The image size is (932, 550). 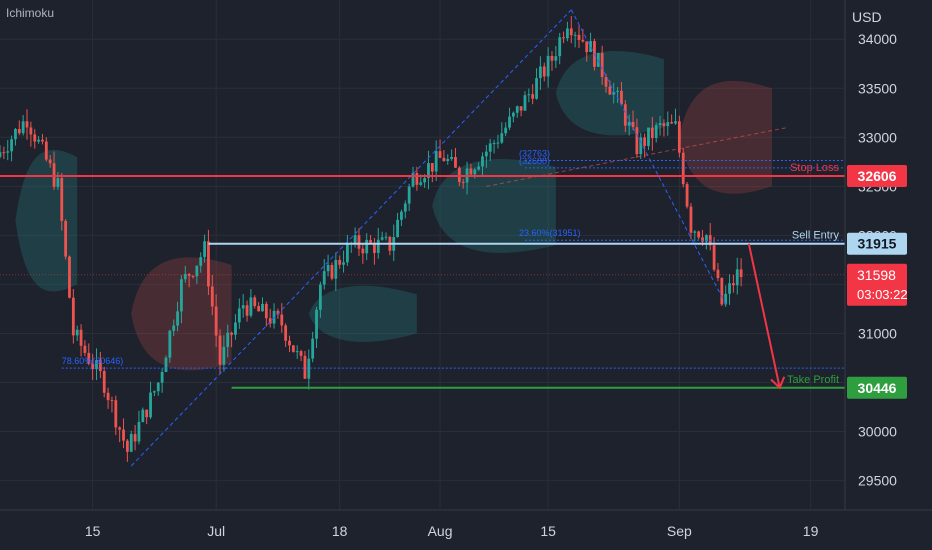 I want to click on trendline, so click(x=648, y=157).